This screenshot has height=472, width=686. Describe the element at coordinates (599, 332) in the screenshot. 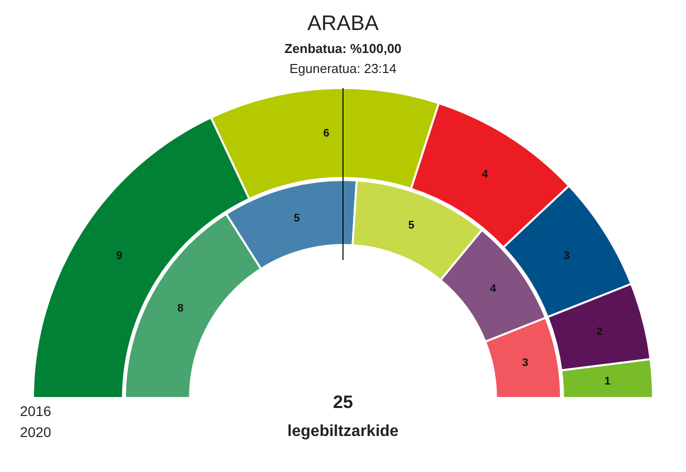

I see `data-label: 2` at that location.